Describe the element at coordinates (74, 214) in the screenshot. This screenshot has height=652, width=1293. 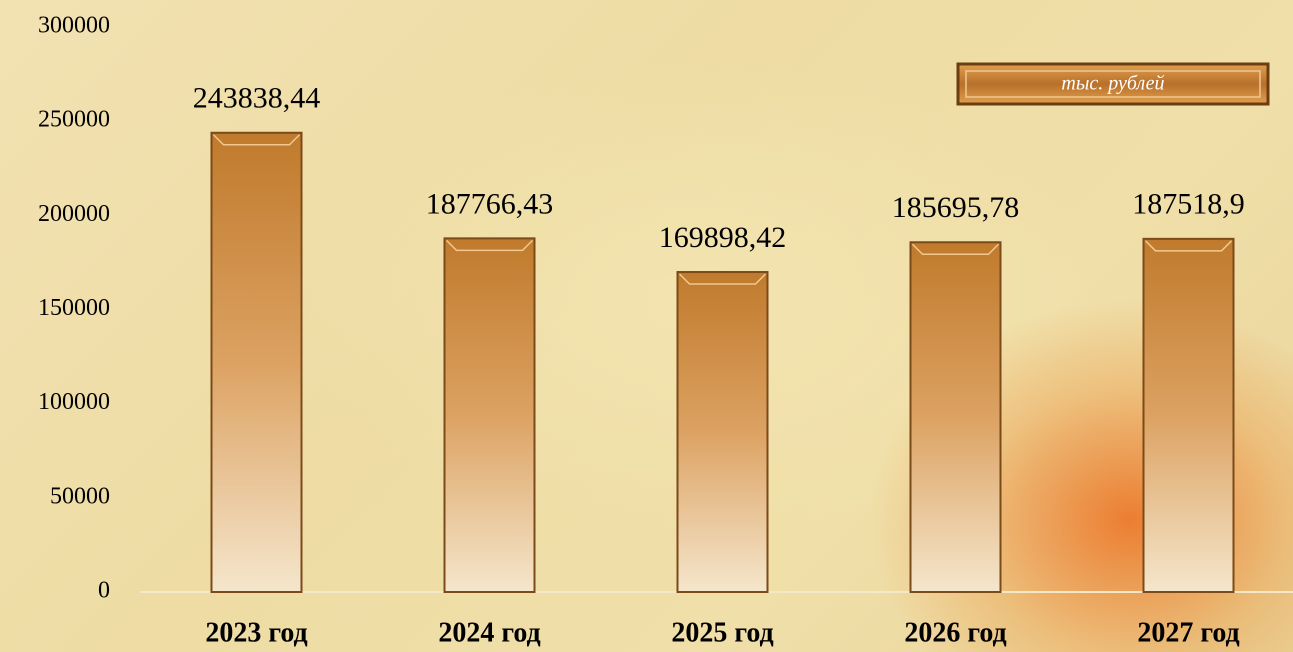
I see `y-tick-label: 200000` at that location.